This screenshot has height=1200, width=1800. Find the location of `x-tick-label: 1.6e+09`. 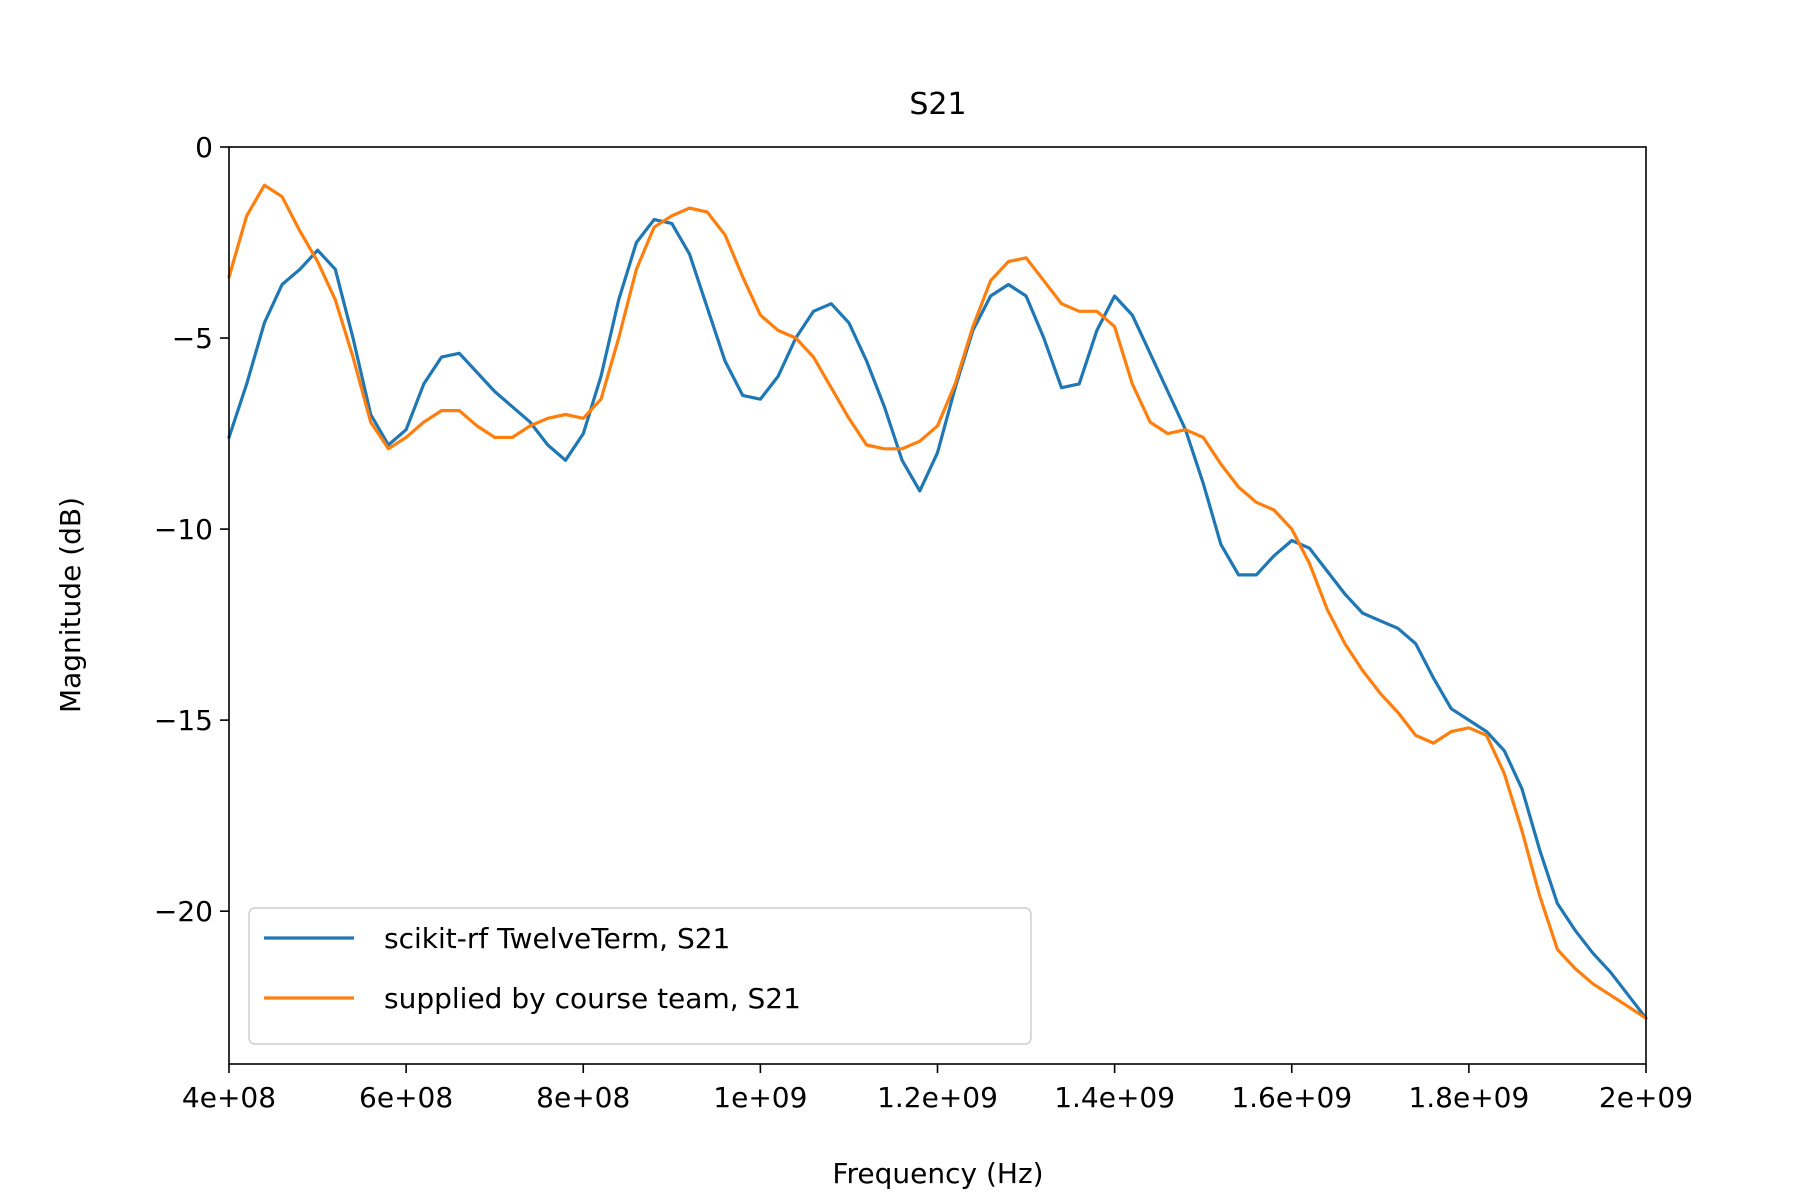

x-tick-label: 1.6e+09 is located at coordinates (1291, 1097).